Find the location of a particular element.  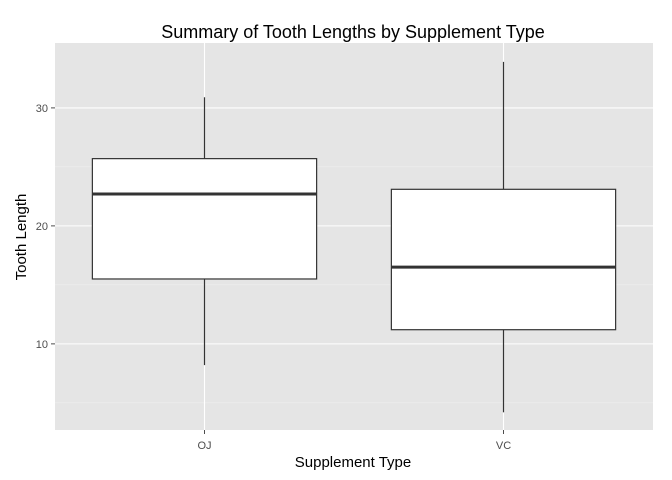

x-tick-label: OJ is located at coordinates (204, 446).